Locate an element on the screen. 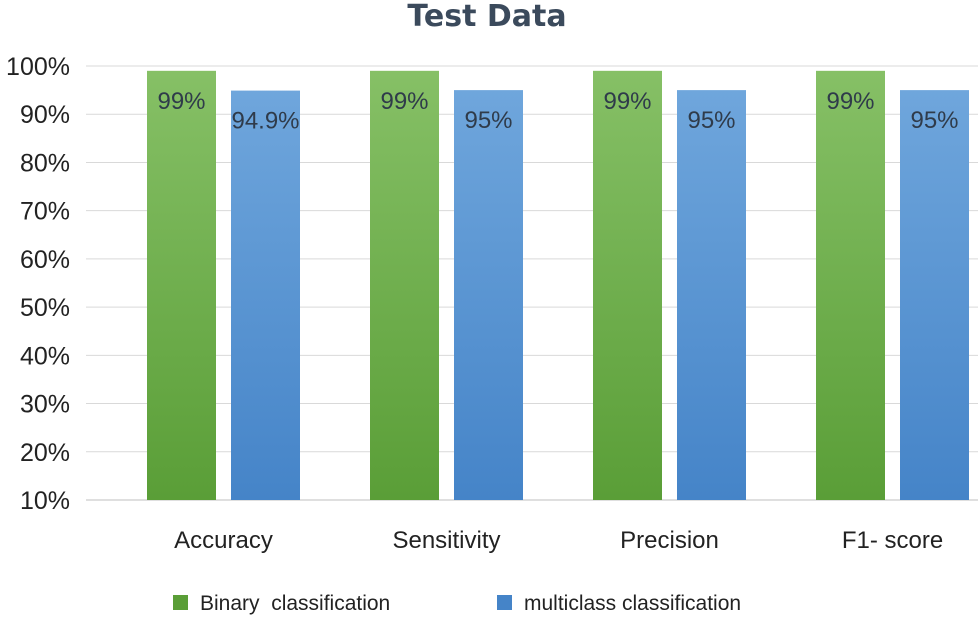 The height and width of the screenshot is (621, 980). y-tick-label: 40% is located at coordinates (45, 356).